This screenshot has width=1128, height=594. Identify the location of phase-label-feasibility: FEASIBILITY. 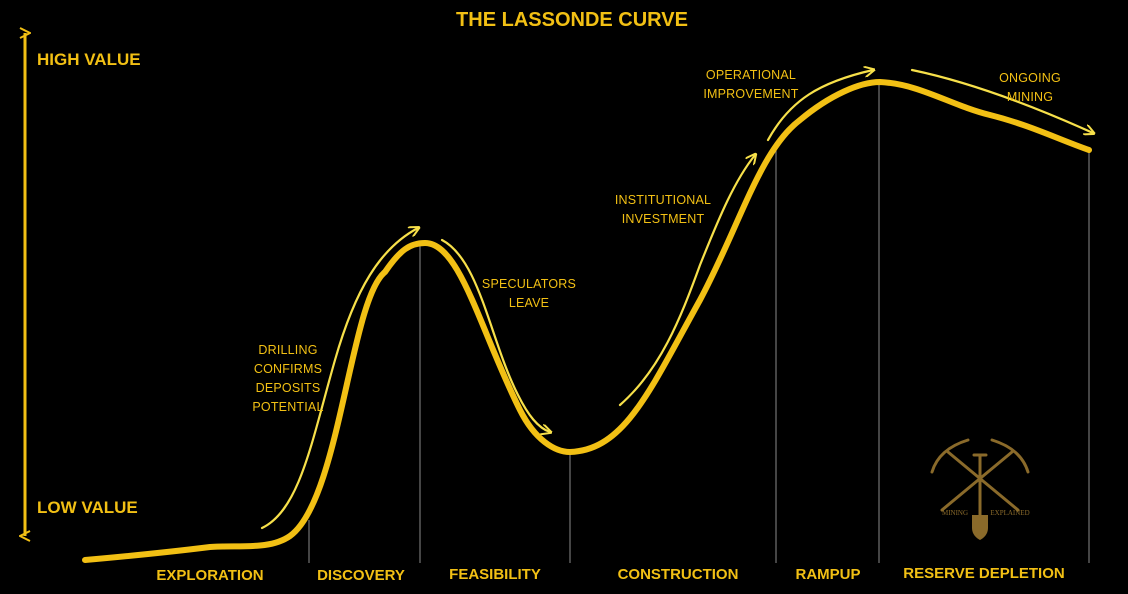
(495, 574).